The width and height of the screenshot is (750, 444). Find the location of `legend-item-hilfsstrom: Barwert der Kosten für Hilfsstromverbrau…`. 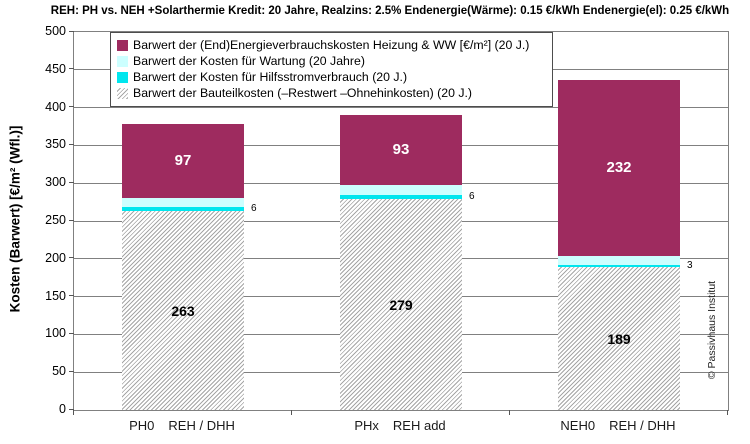

legend-item-hilfsstrom: Barwert der Kosten für Hilfsstromverbrau… is located at coordinates (331, 77).